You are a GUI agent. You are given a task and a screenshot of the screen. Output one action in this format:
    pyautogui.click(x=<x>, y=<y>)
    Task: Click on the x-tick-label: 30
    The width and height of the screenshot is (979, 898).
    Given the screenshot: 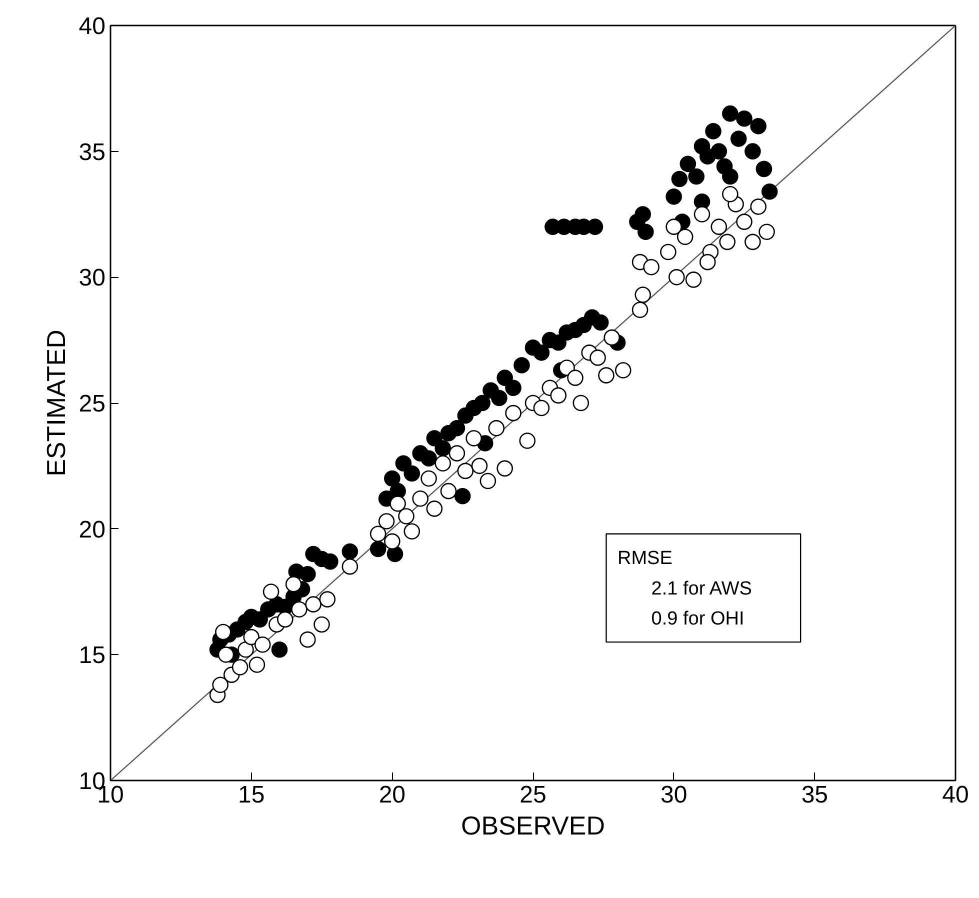 What is the action you would take?
    pyautogui.click(x=674, y=795)
    